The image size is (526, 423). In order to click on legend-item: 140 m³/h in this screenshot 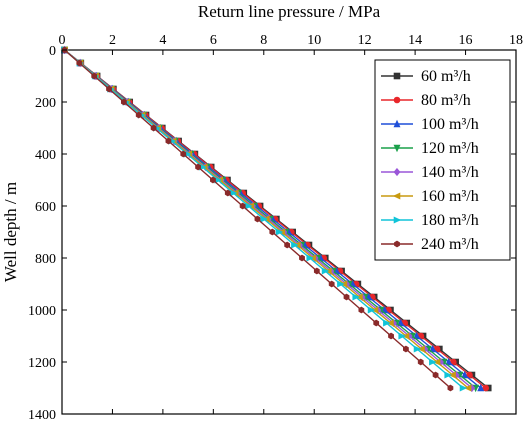, I will do `click(430, 172)`.